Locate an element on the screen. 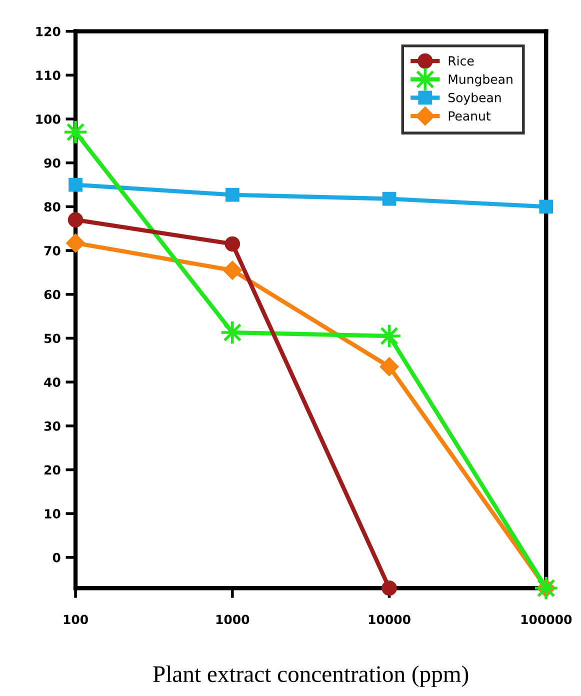  y-tick-label: 40 is located at coordinates (52, 382).